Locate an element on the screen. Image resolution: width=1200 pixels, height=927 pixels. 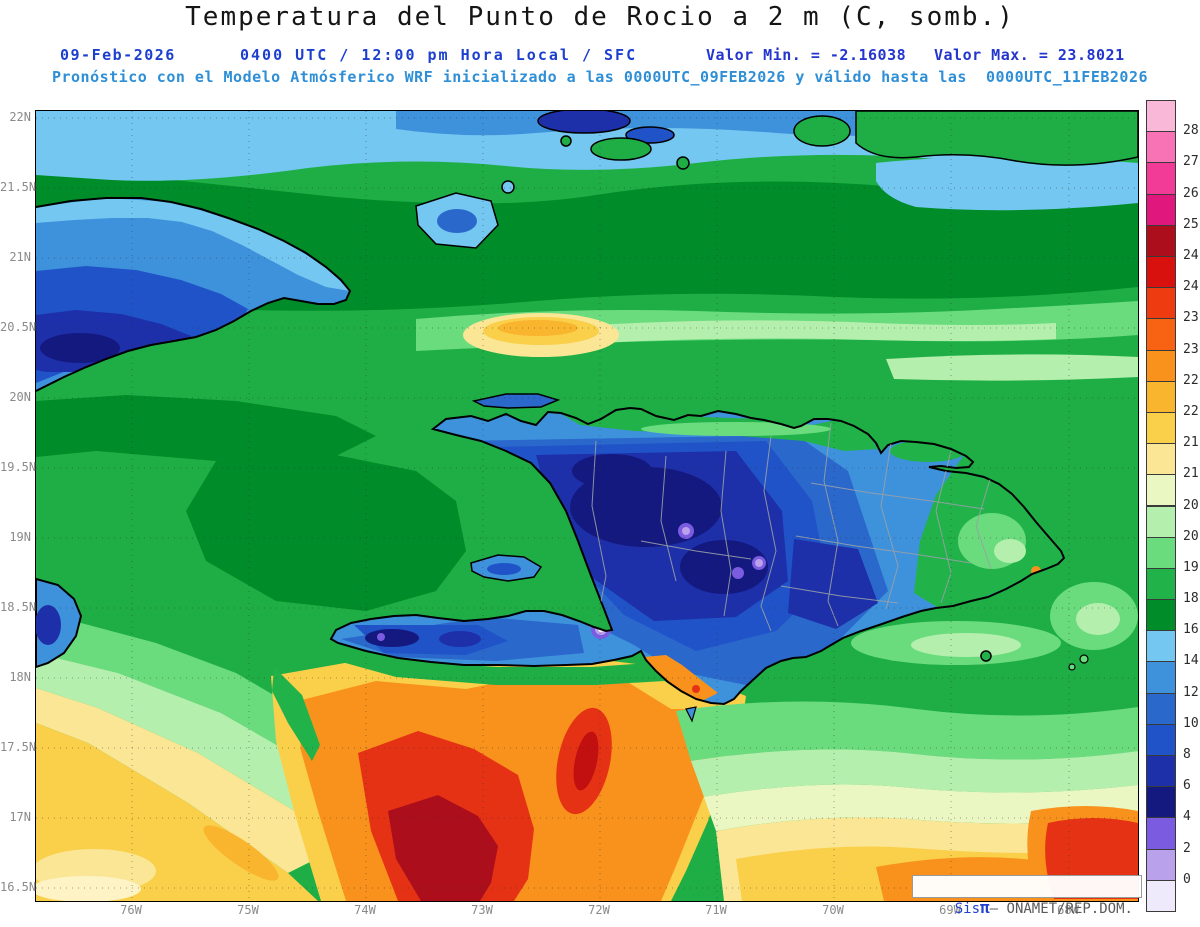
colorbar-tick-label: 25 is located at coordinates (1191, 224).